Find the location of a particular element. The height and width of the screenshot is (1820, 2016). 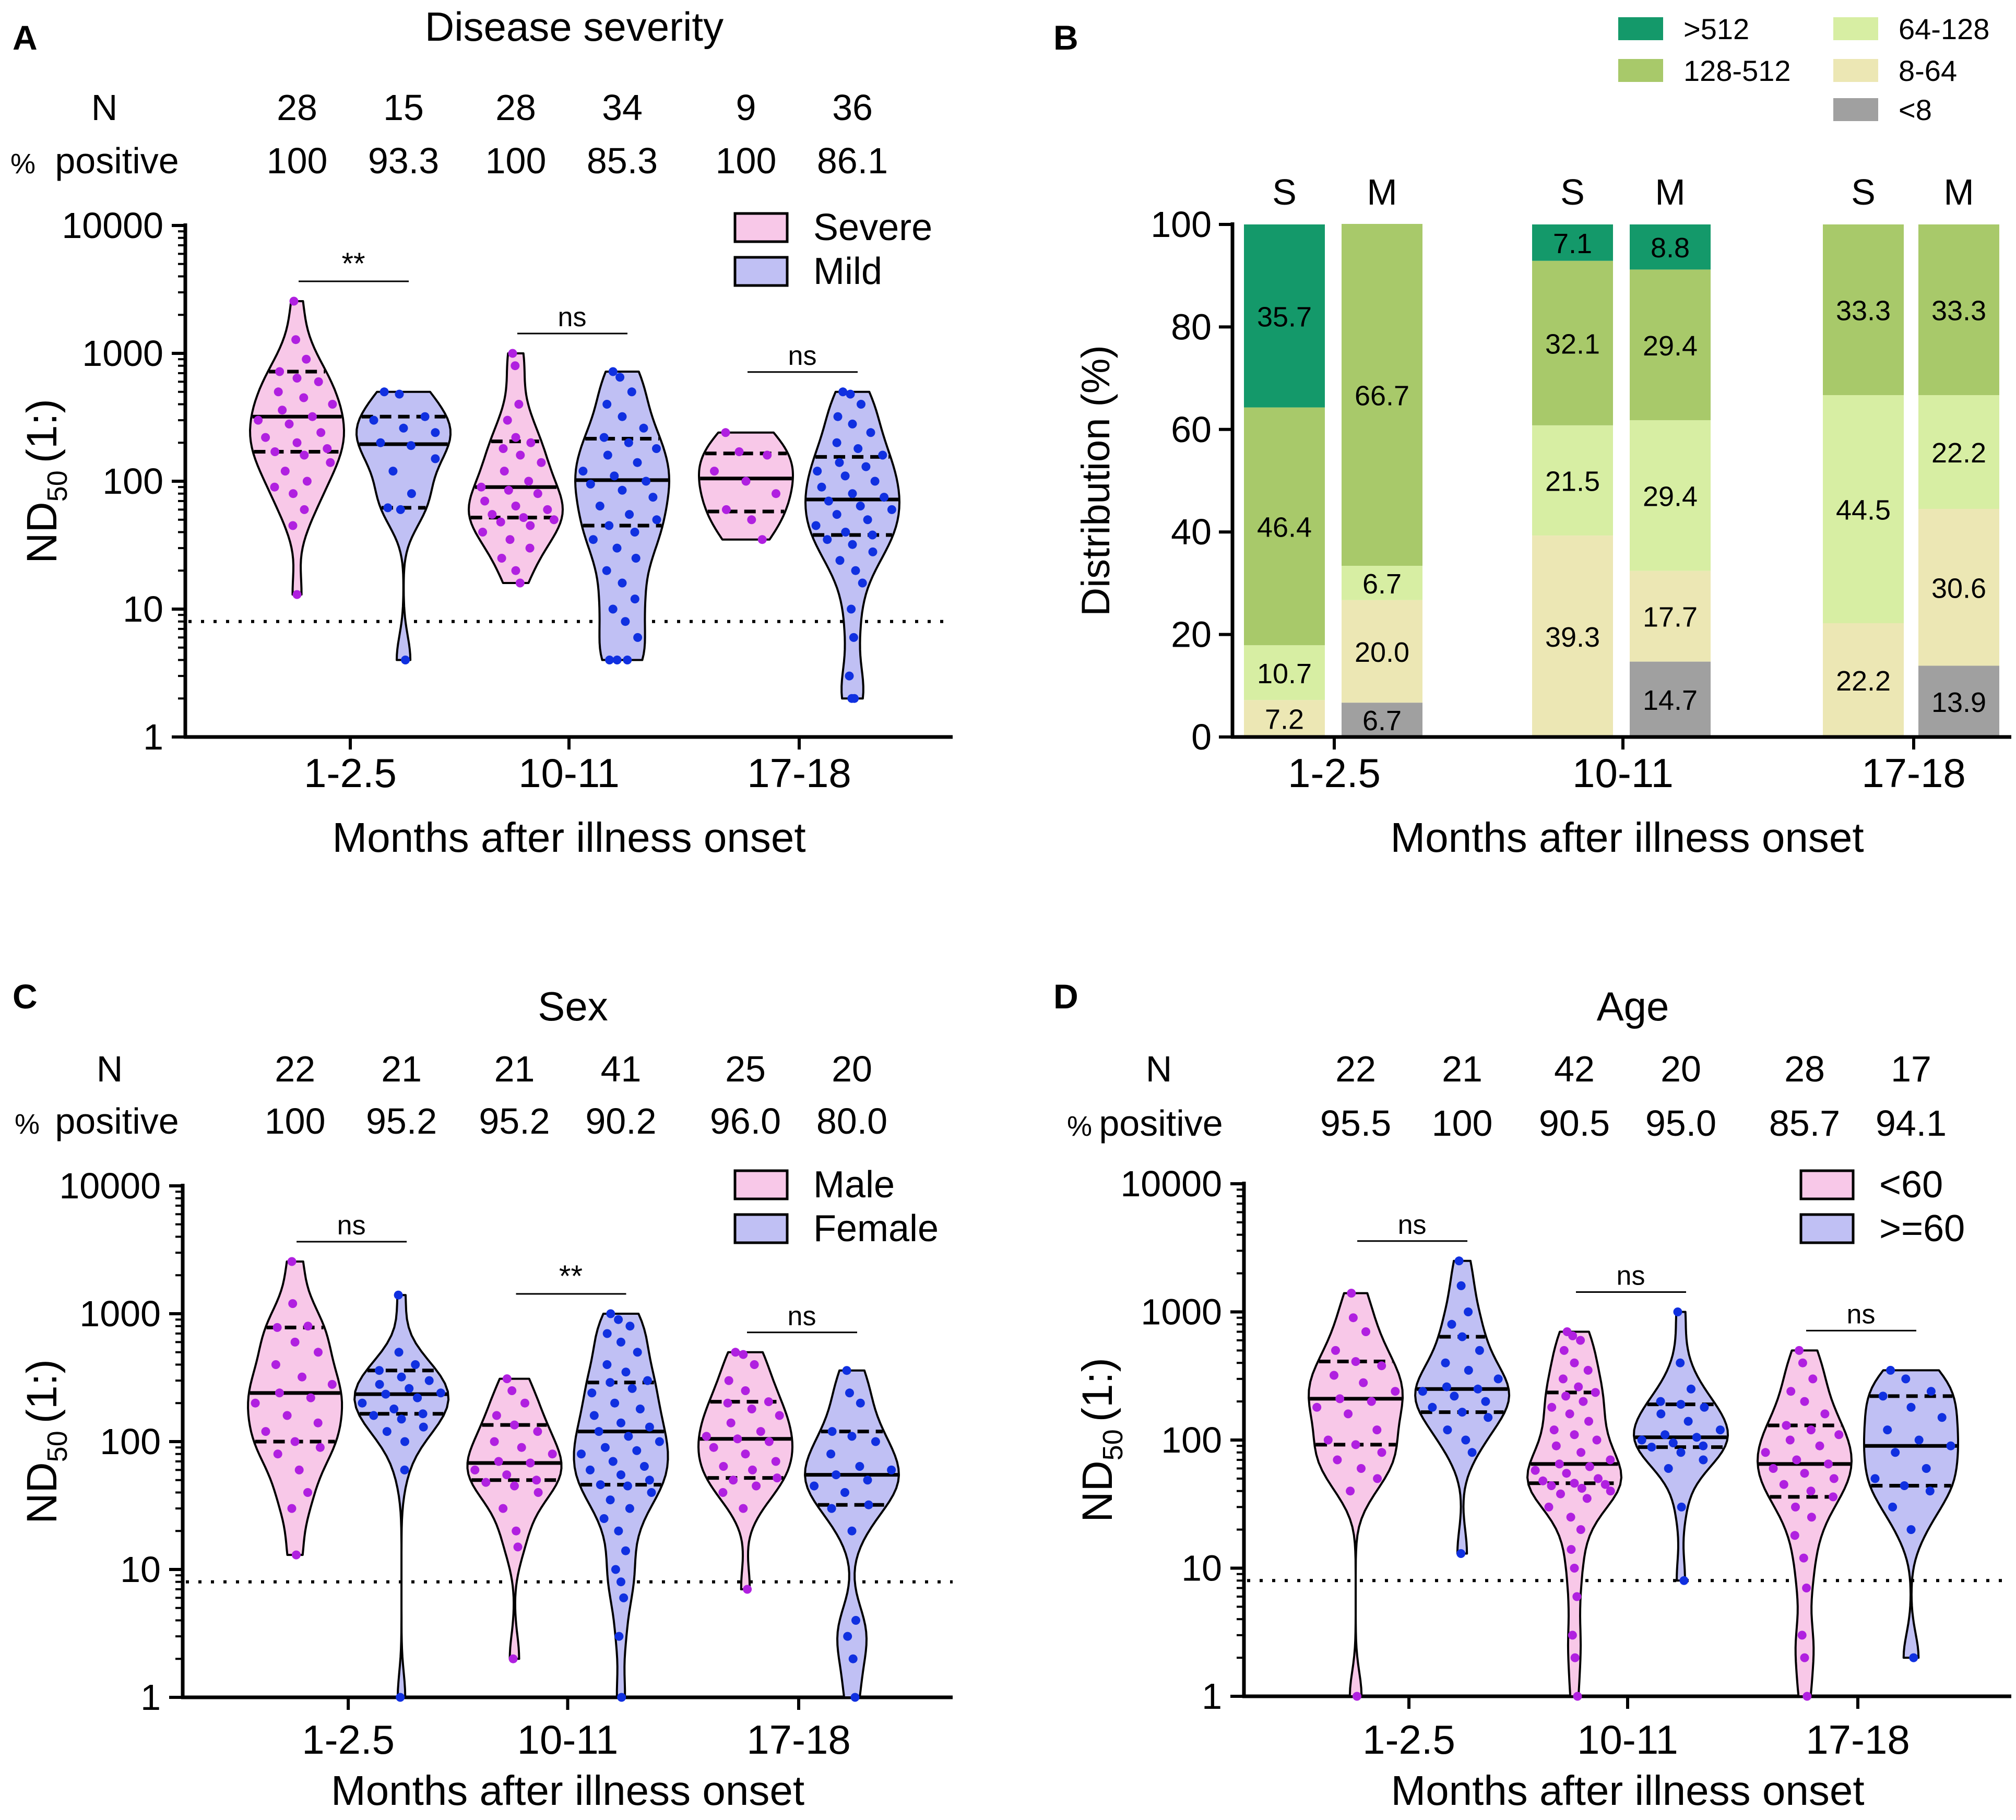

segment-value-label: 13.9 is located at coordinates (1958, 702).